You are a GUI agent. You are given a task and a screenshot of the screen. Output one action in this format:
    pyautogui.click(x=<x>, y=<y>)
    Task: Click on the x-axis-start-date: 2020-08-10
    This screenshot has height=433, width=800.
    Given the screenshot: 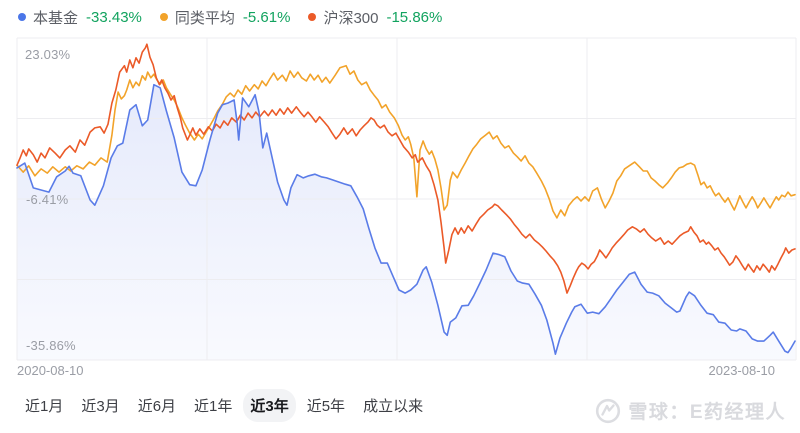 What is the action you would take?
    pyautogui.click(x=50, y=370)
    